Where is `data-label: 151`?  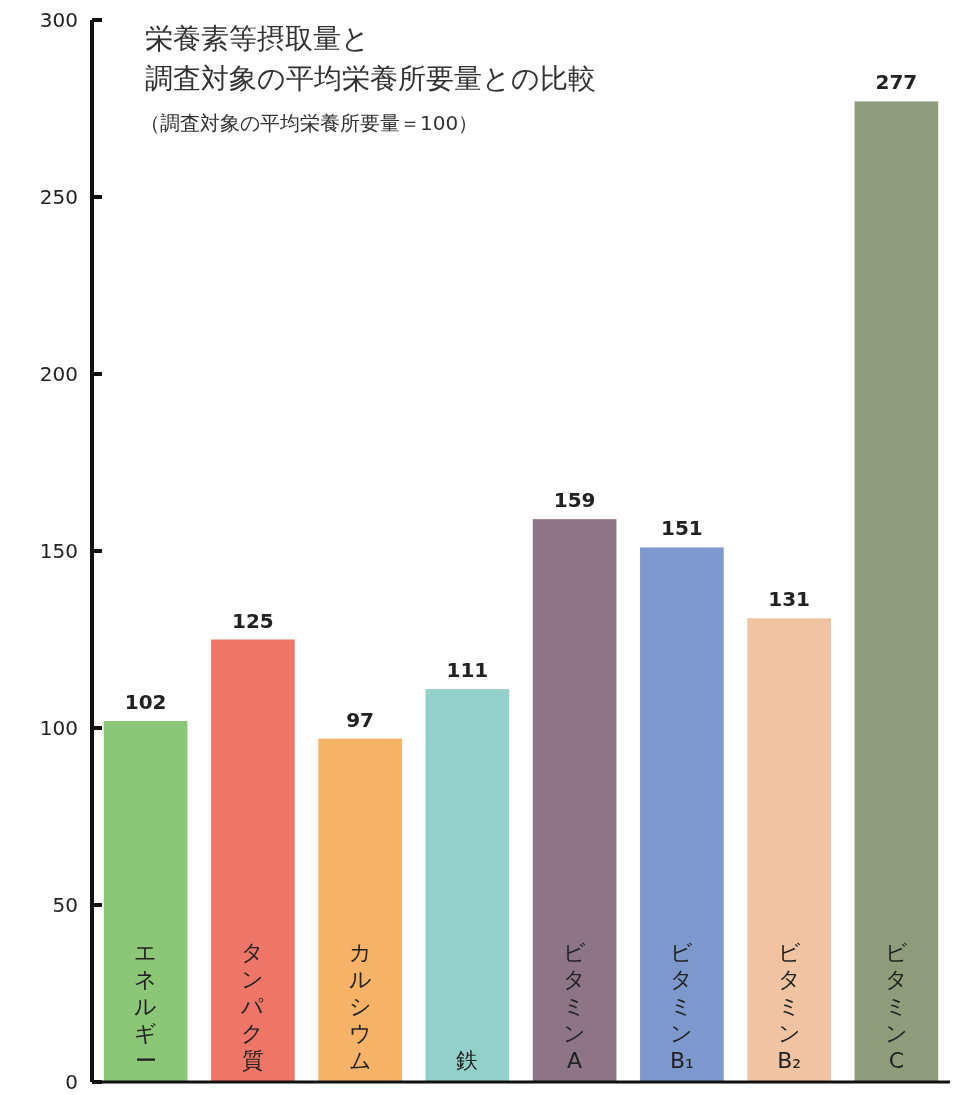
data-label: 151 is located at coordinates (682, 528).